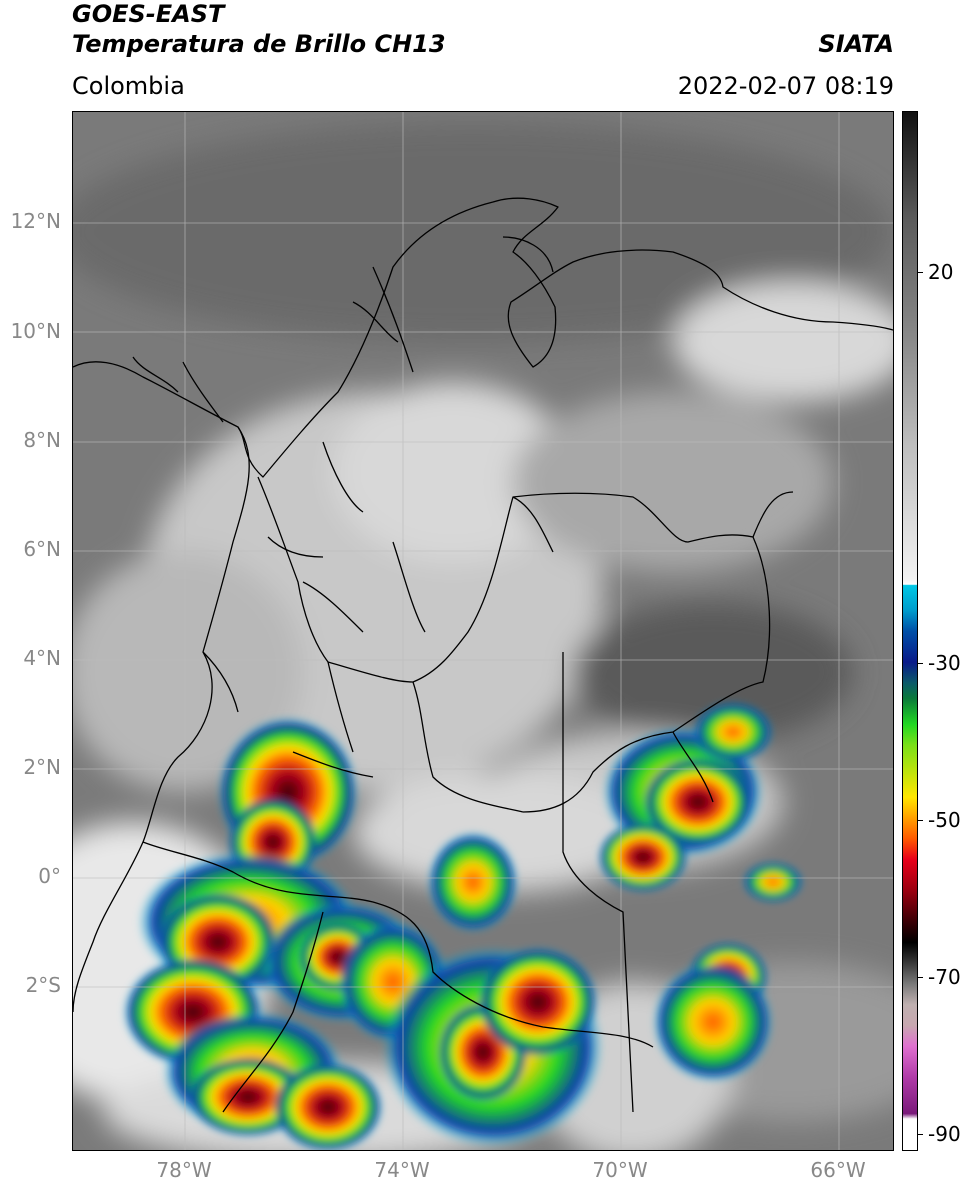 This screenshot has width=966, height=1190. Describe the element at coordinates (128, 86) in the screenshot. I see `region-label: Colombia` at that location.